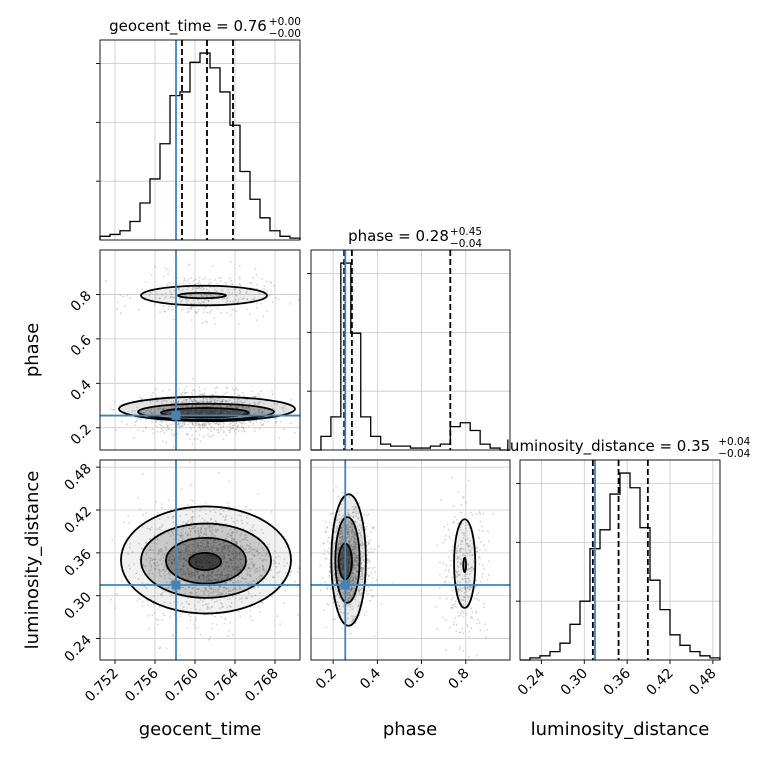 This screenshot has width=760, height=760. Describe the element at coordinates (182, 686) in the screenshot. I see `x-tick-label: 0.760` at that location.